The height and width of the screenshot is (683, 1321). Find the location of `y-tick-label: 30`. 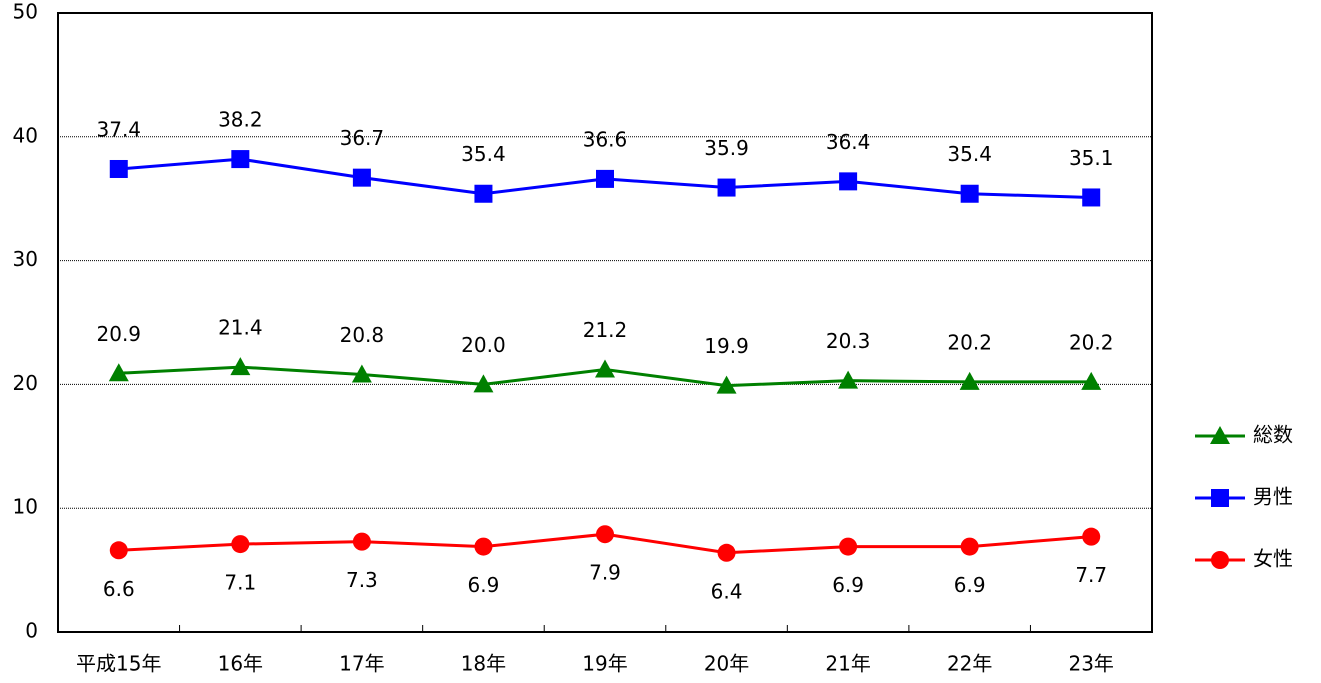

y-tick-label: 30 is located at coordinates (25, 259).